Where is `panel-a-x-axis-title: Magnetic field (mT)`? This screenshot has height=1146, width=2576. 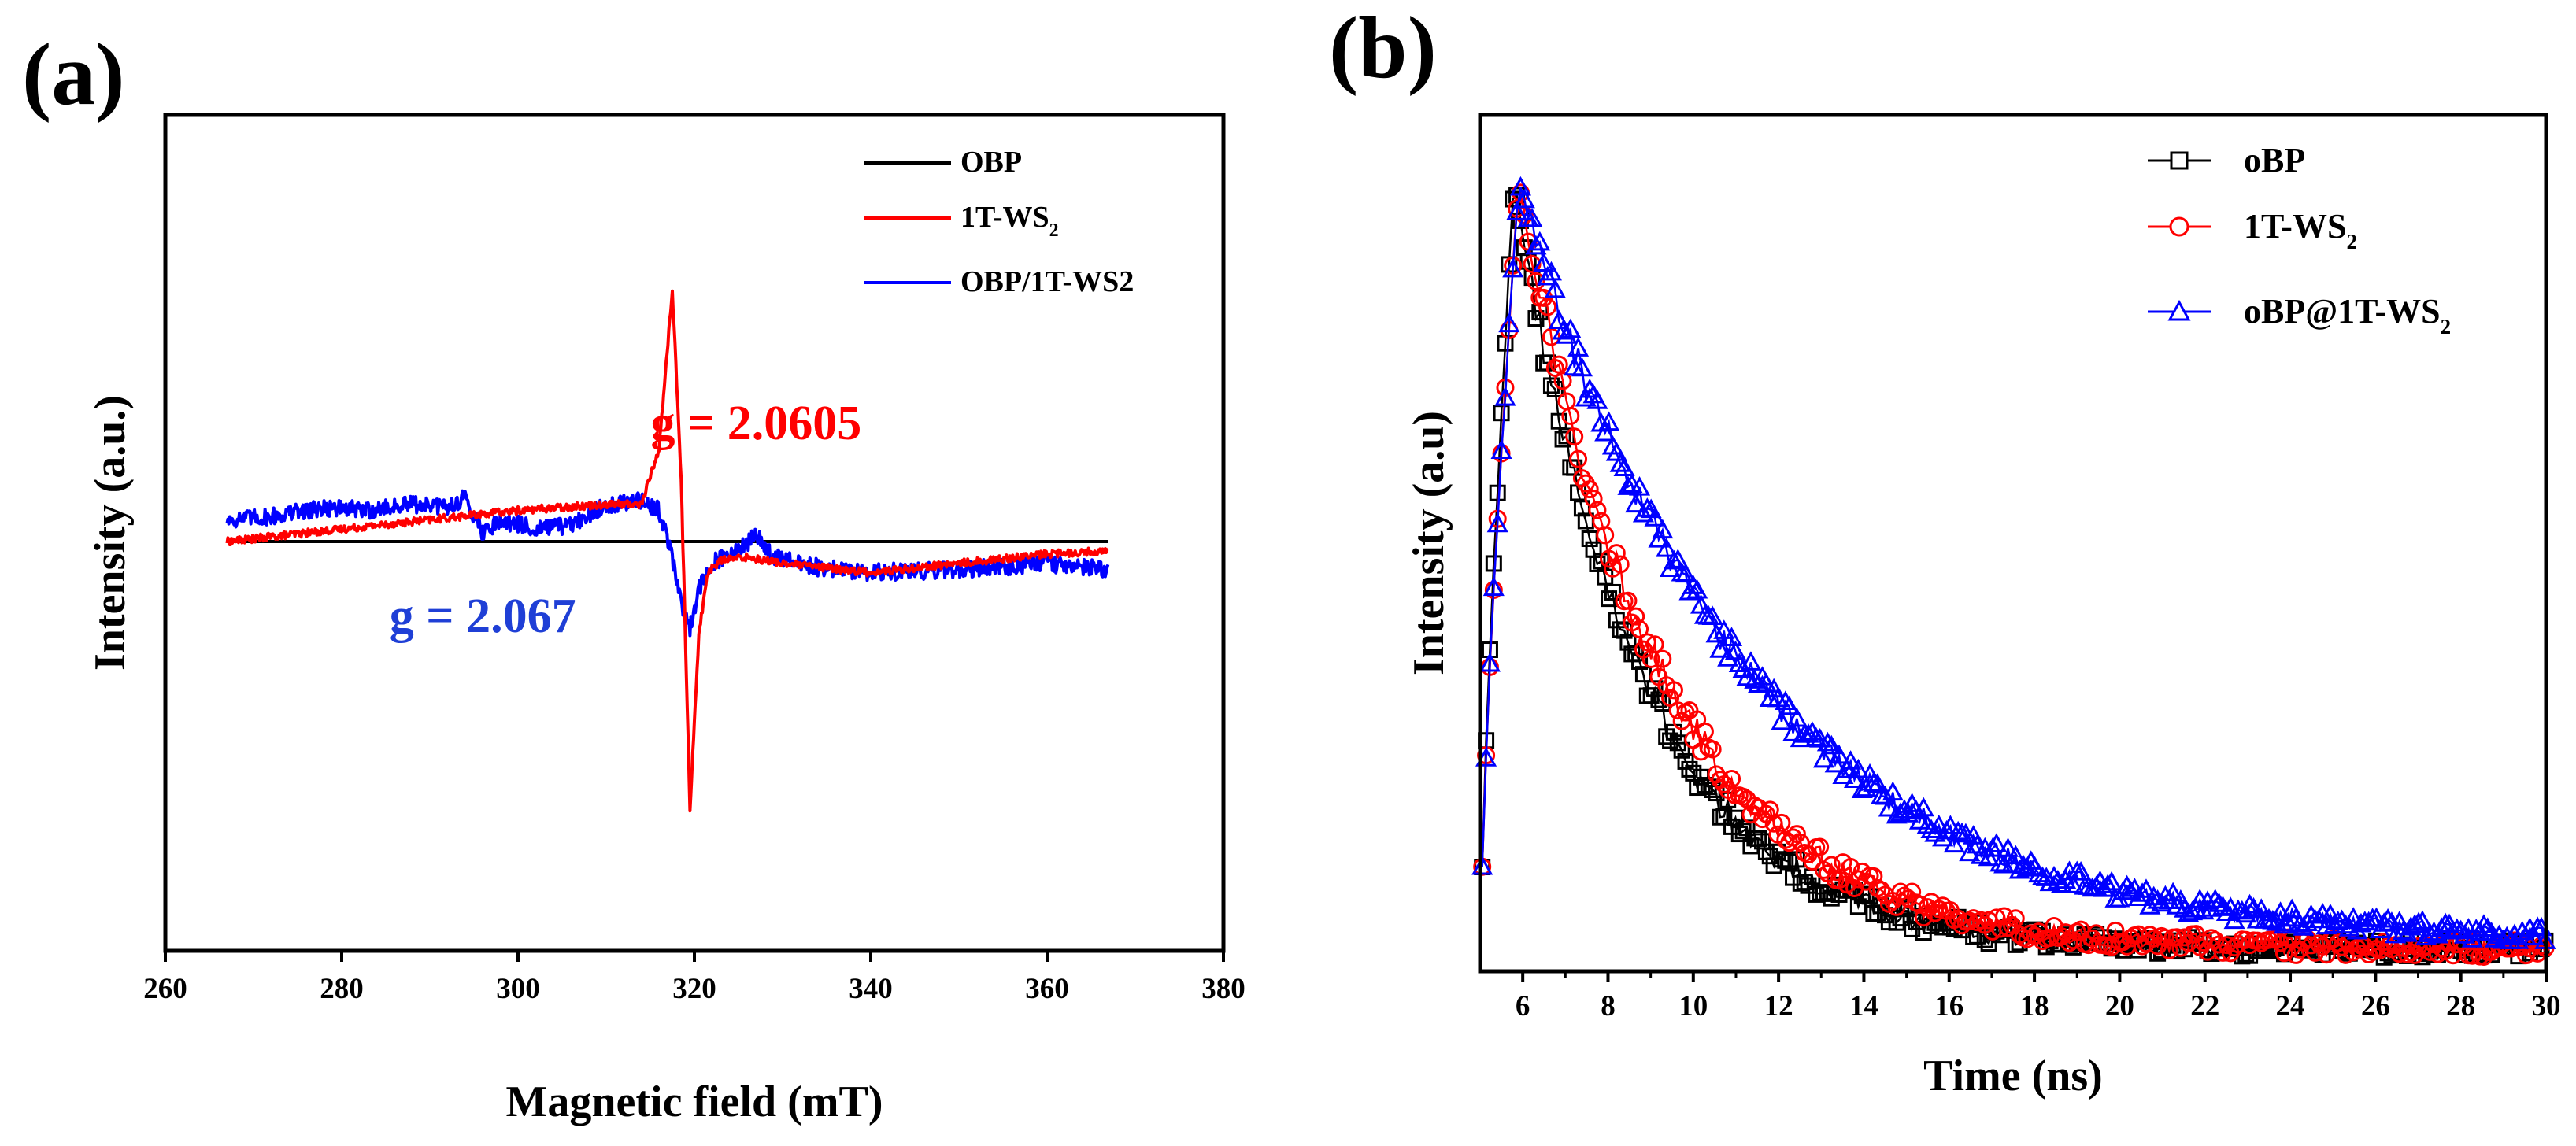 panel-a-x-axis-title: Magnetic field (mT) is located at coordinates (694, 1102).